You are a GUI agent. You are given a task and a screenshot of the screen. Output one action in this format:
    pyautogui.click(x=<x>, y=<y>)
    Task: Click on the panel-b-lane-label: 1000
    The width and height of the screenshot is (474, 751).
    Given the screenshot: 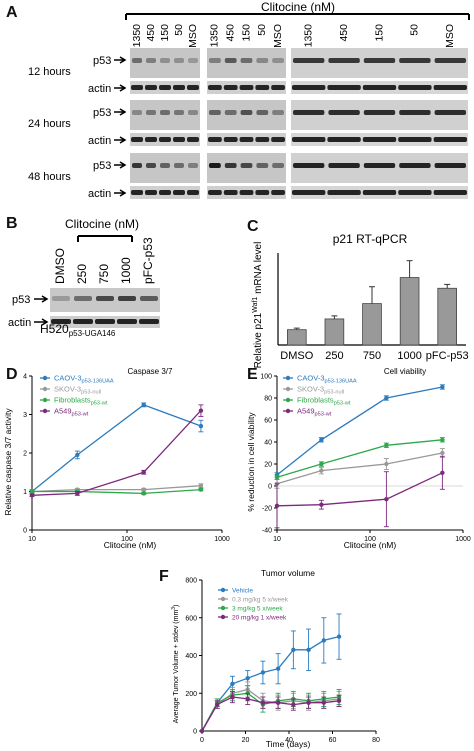 What is the action you would take?
    pyautogui.click(x=126, y=270)
    